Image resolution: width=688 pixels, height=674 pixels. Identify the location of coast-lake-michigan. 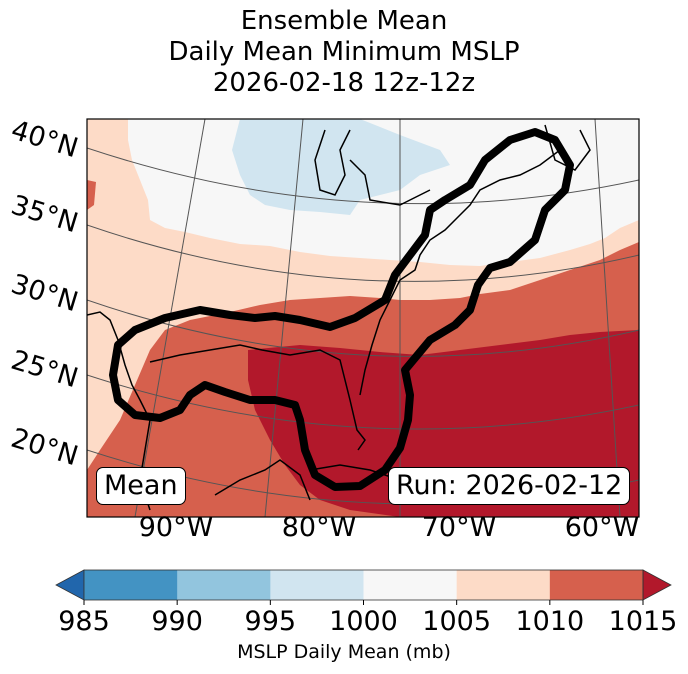
(332, 162).